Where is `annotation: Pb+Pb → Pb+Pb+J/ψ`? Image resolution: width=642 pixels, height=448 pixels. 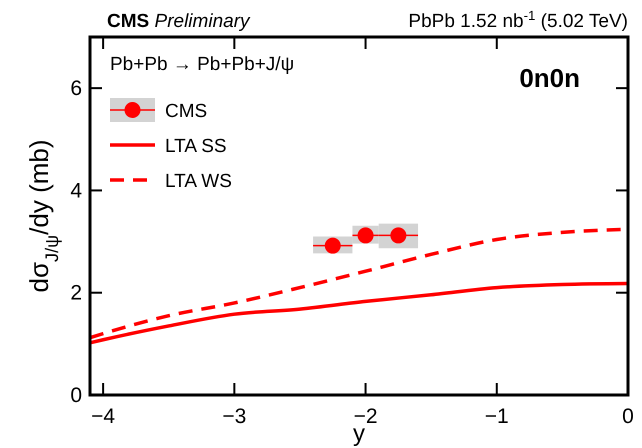 annotation: Pb+Pb → Pb+Pb+J/ψ is located at coordinates (202, 64).